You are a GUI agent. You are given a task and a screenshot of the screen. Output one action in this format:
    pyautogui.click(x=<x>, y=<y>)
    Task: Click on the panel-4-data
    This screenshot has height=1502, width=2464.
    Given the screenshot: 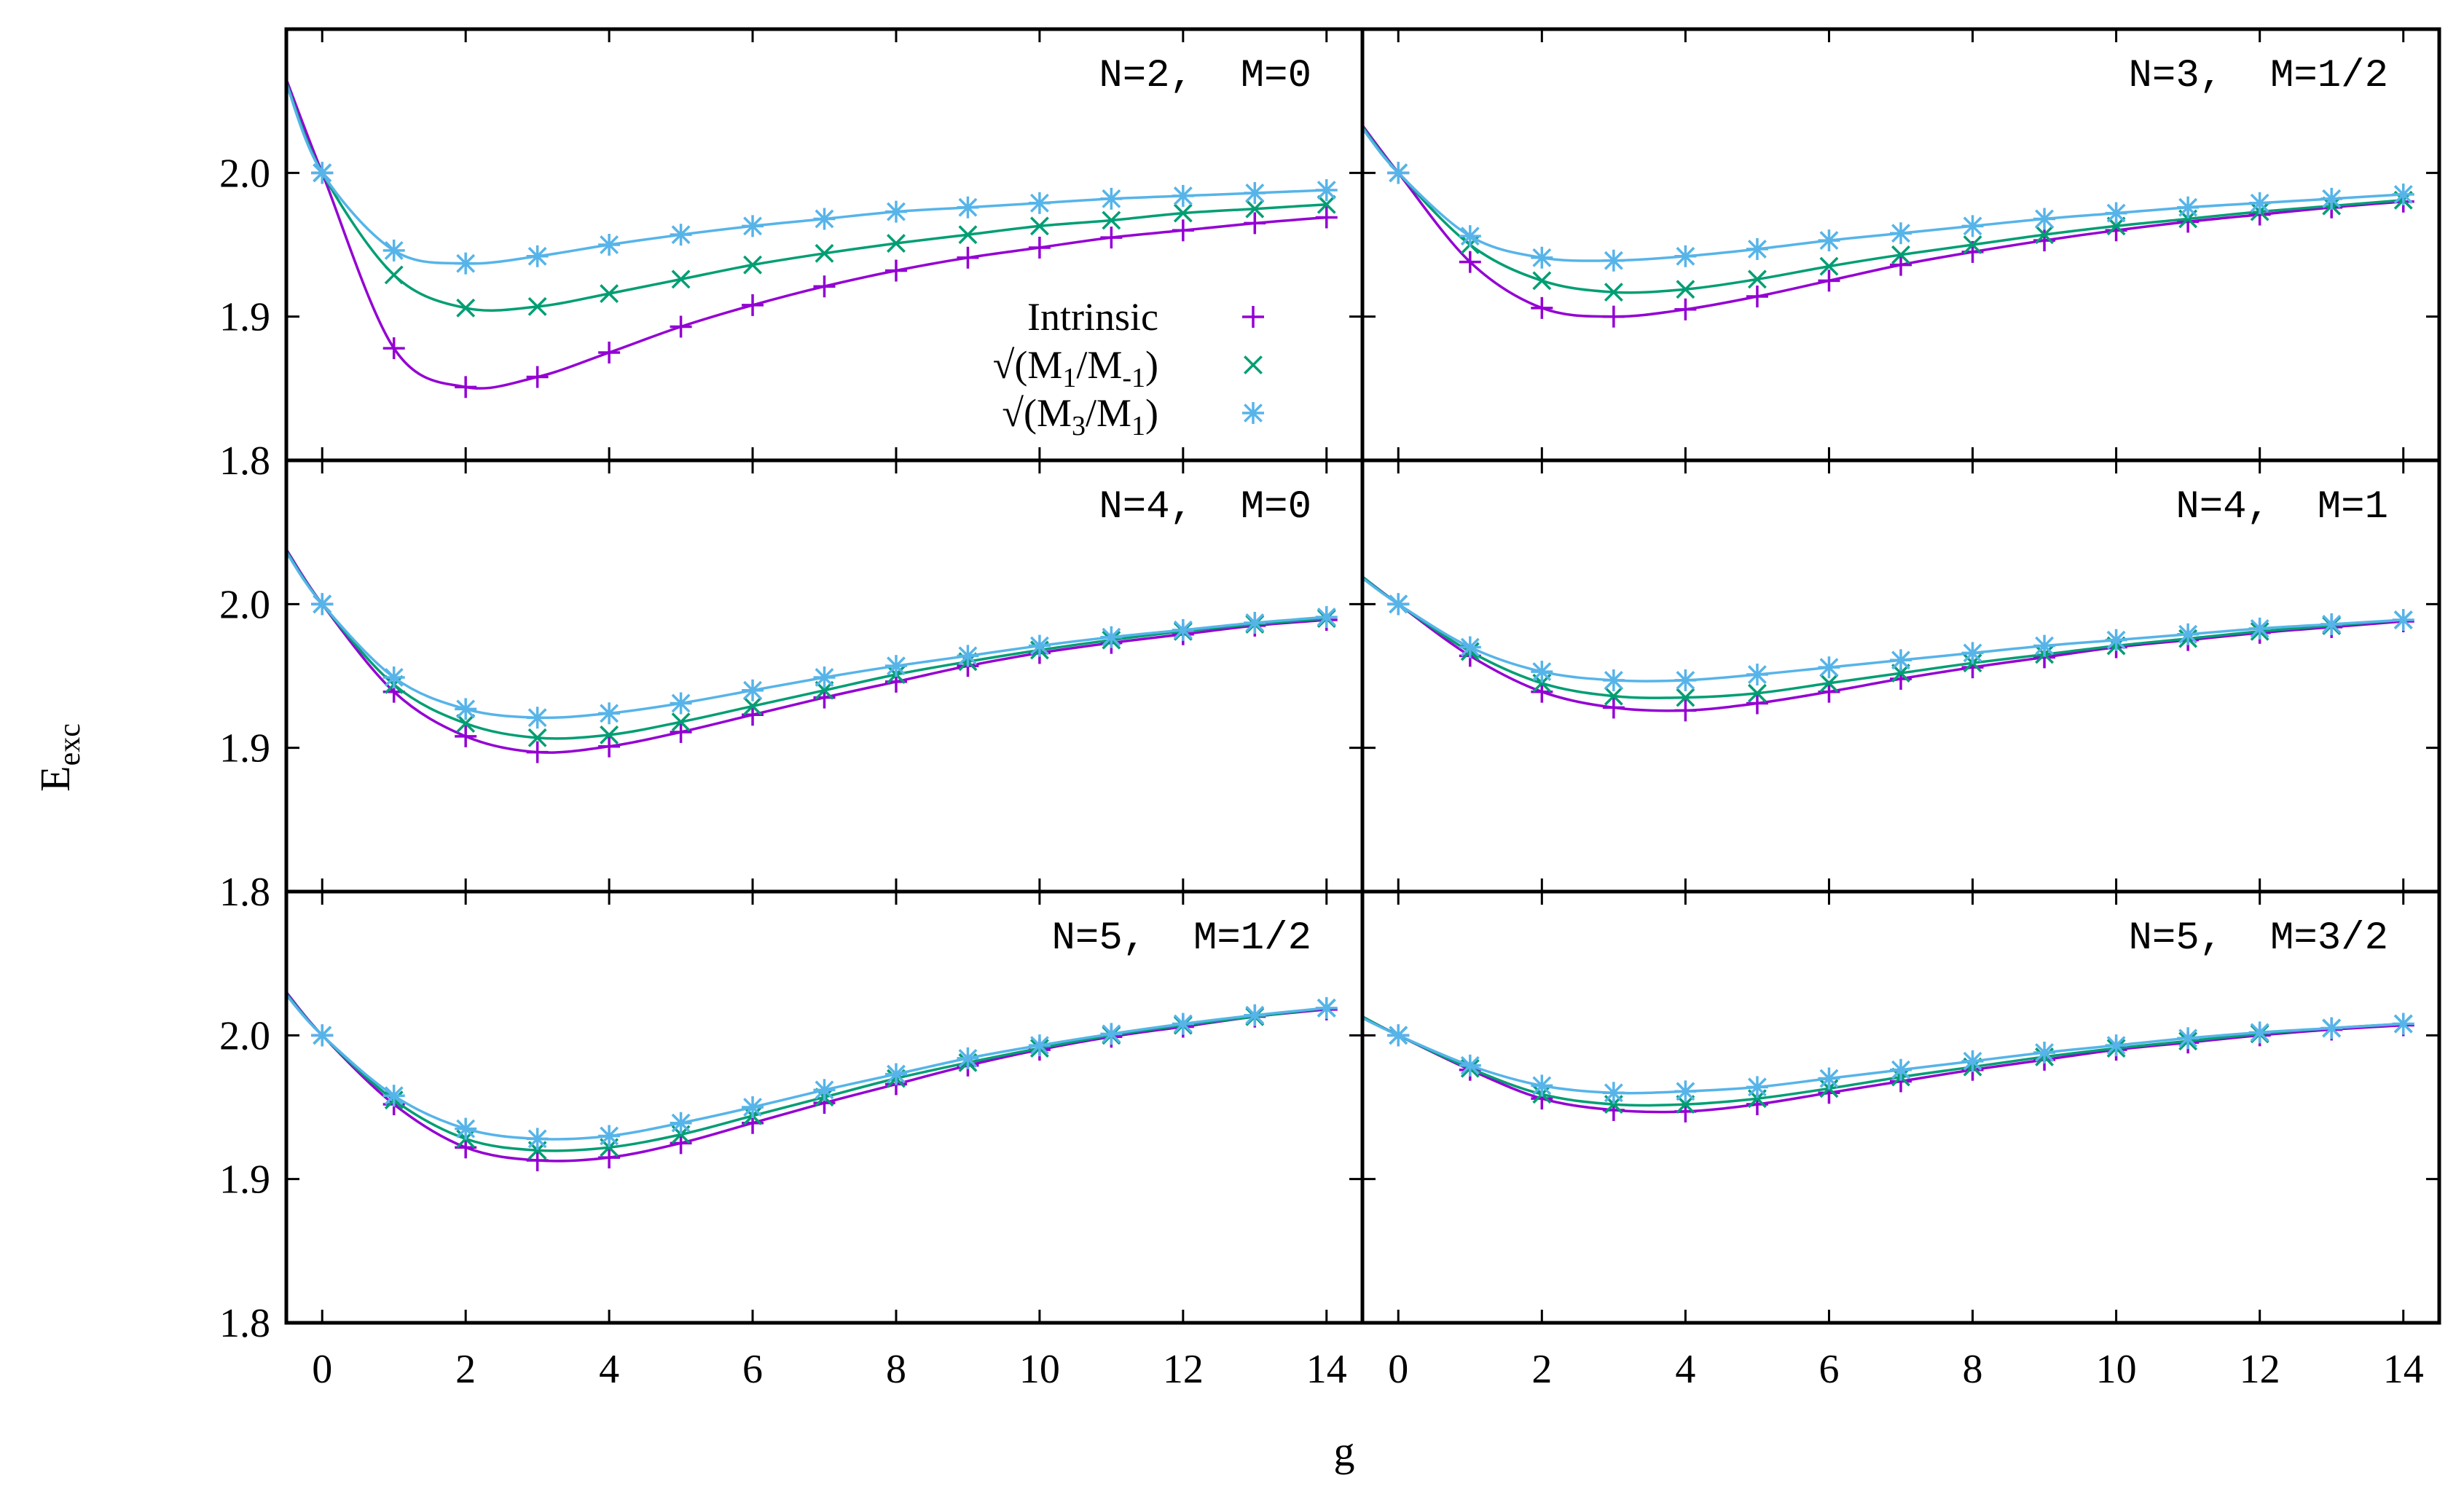 What is the action you would take?
    pyautogui.click(x=1888, y=649)
    